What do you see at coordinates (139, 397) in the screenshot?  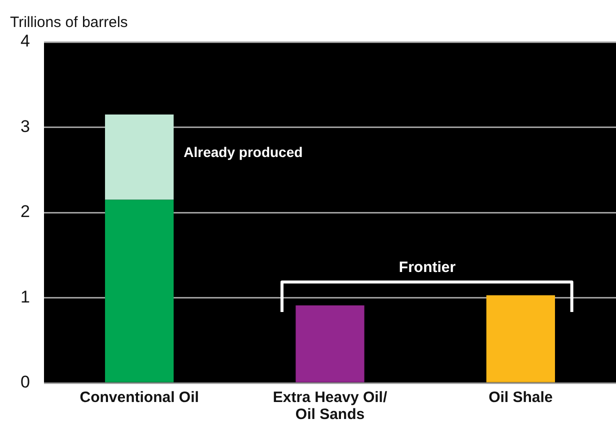 I see `x-tick-label: Conventional Oil` at bounding box center [139, 397].